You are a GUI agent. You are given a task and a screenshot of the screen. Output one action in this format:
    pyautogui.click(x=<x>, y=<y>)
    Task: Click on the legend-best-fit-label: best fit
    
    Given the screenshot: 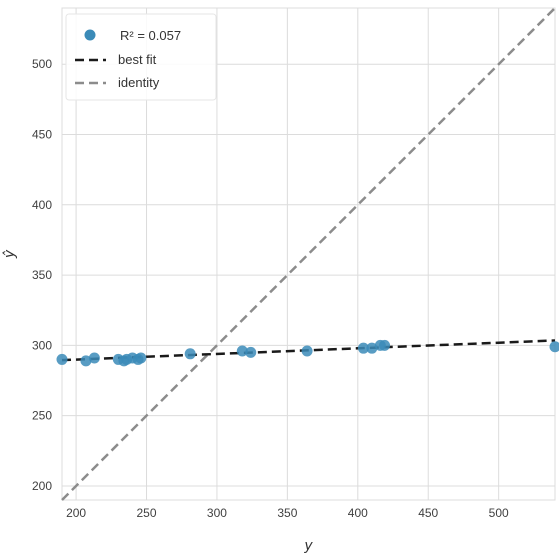 What is the action you would take?
    pyautogui.click(x=137, y=59)
    